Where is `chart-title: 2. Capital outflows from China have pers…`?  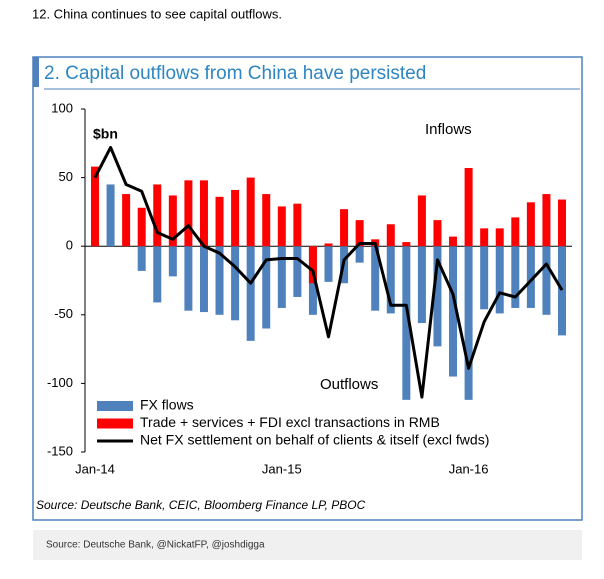 chart-title: 2. Capital outflows from China have pers… is located at coordinates (235, 73).